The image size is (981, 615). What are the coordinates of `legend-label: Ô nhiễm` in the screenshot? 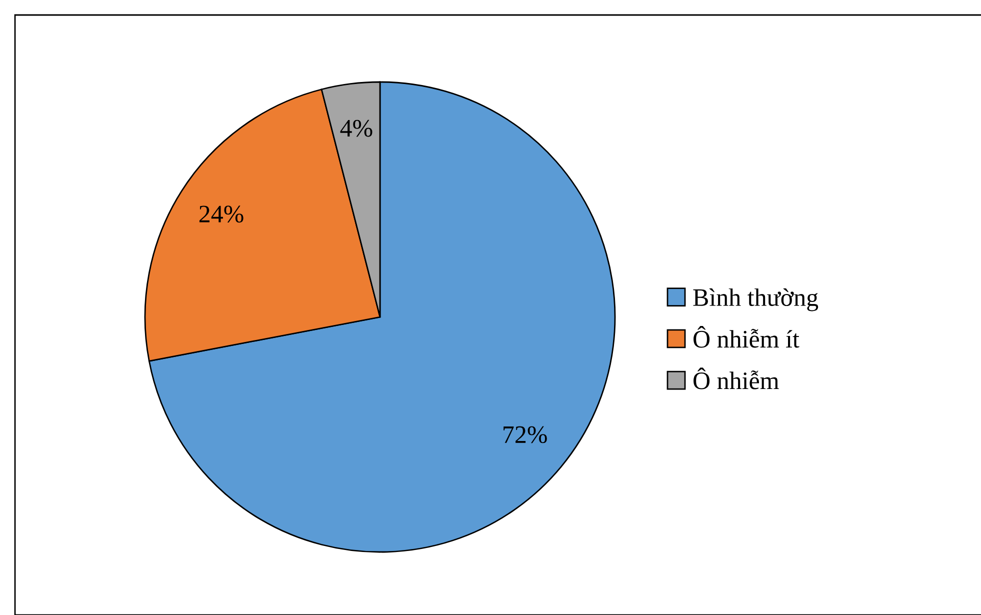 It's located at (736, 379).